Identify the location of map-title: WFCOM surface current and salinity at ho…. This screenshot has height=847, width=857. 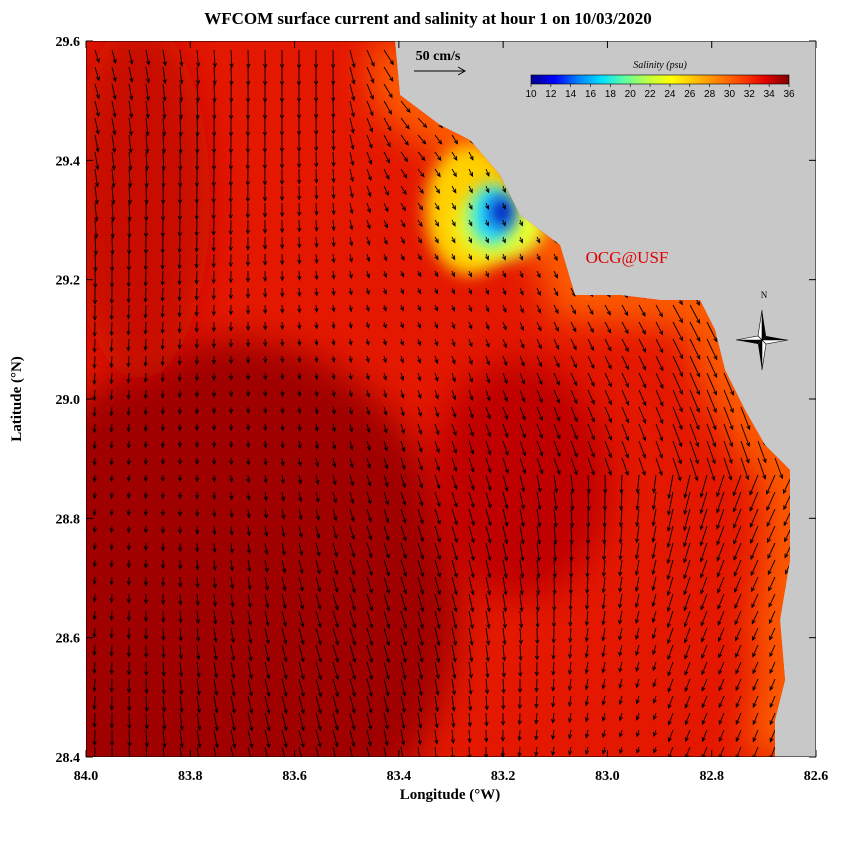
(428, 18).